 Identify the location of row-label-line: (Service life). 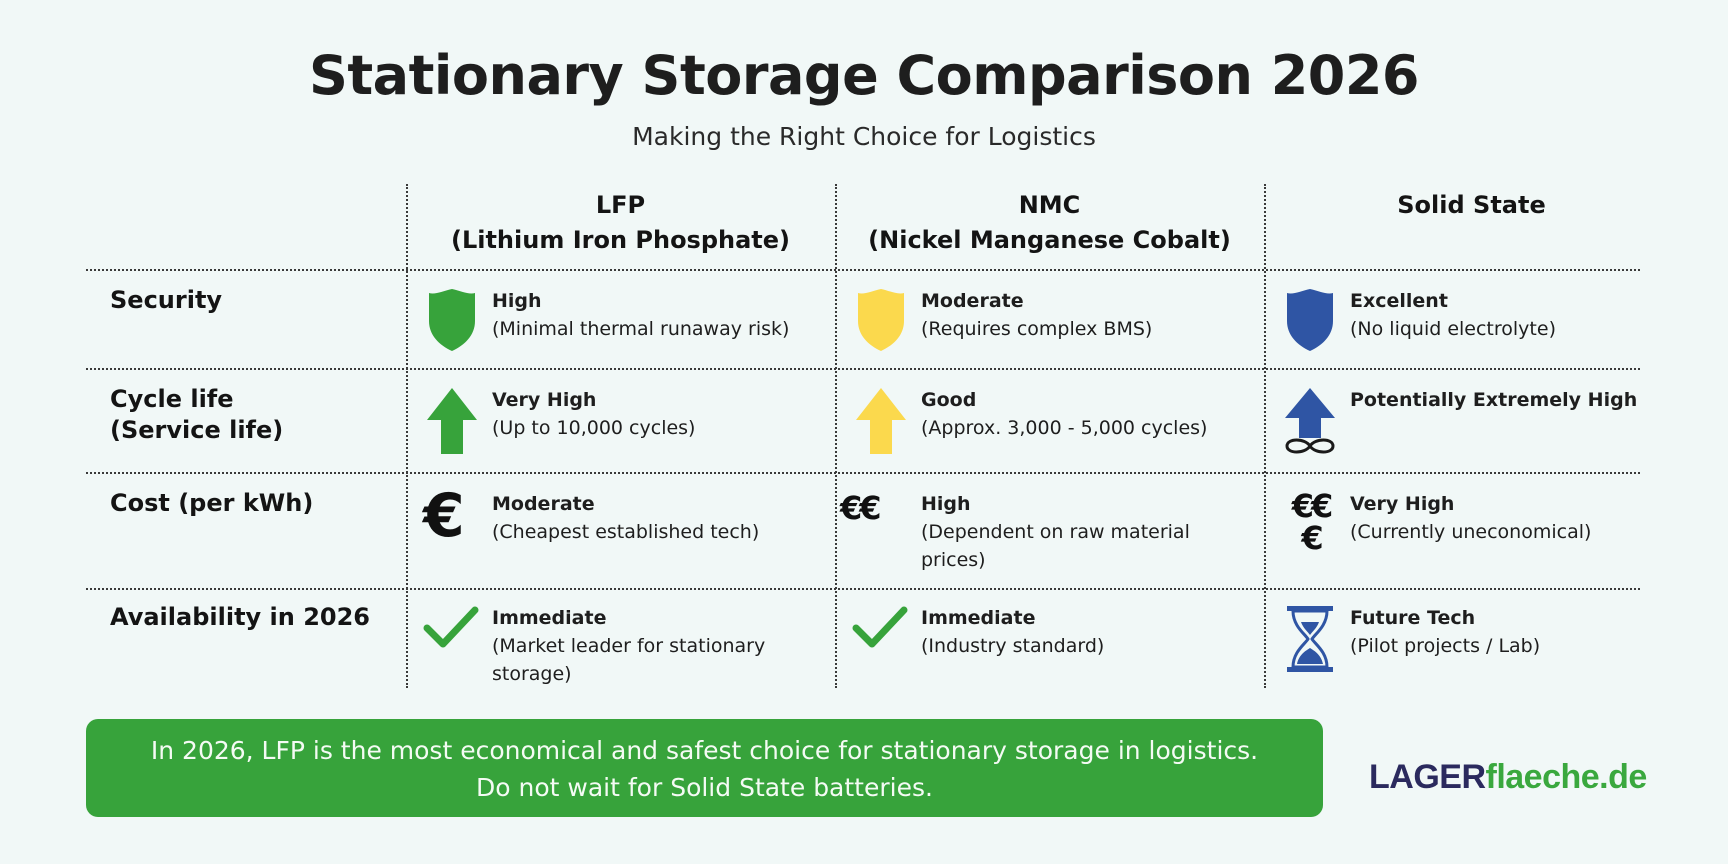
(197, 430).